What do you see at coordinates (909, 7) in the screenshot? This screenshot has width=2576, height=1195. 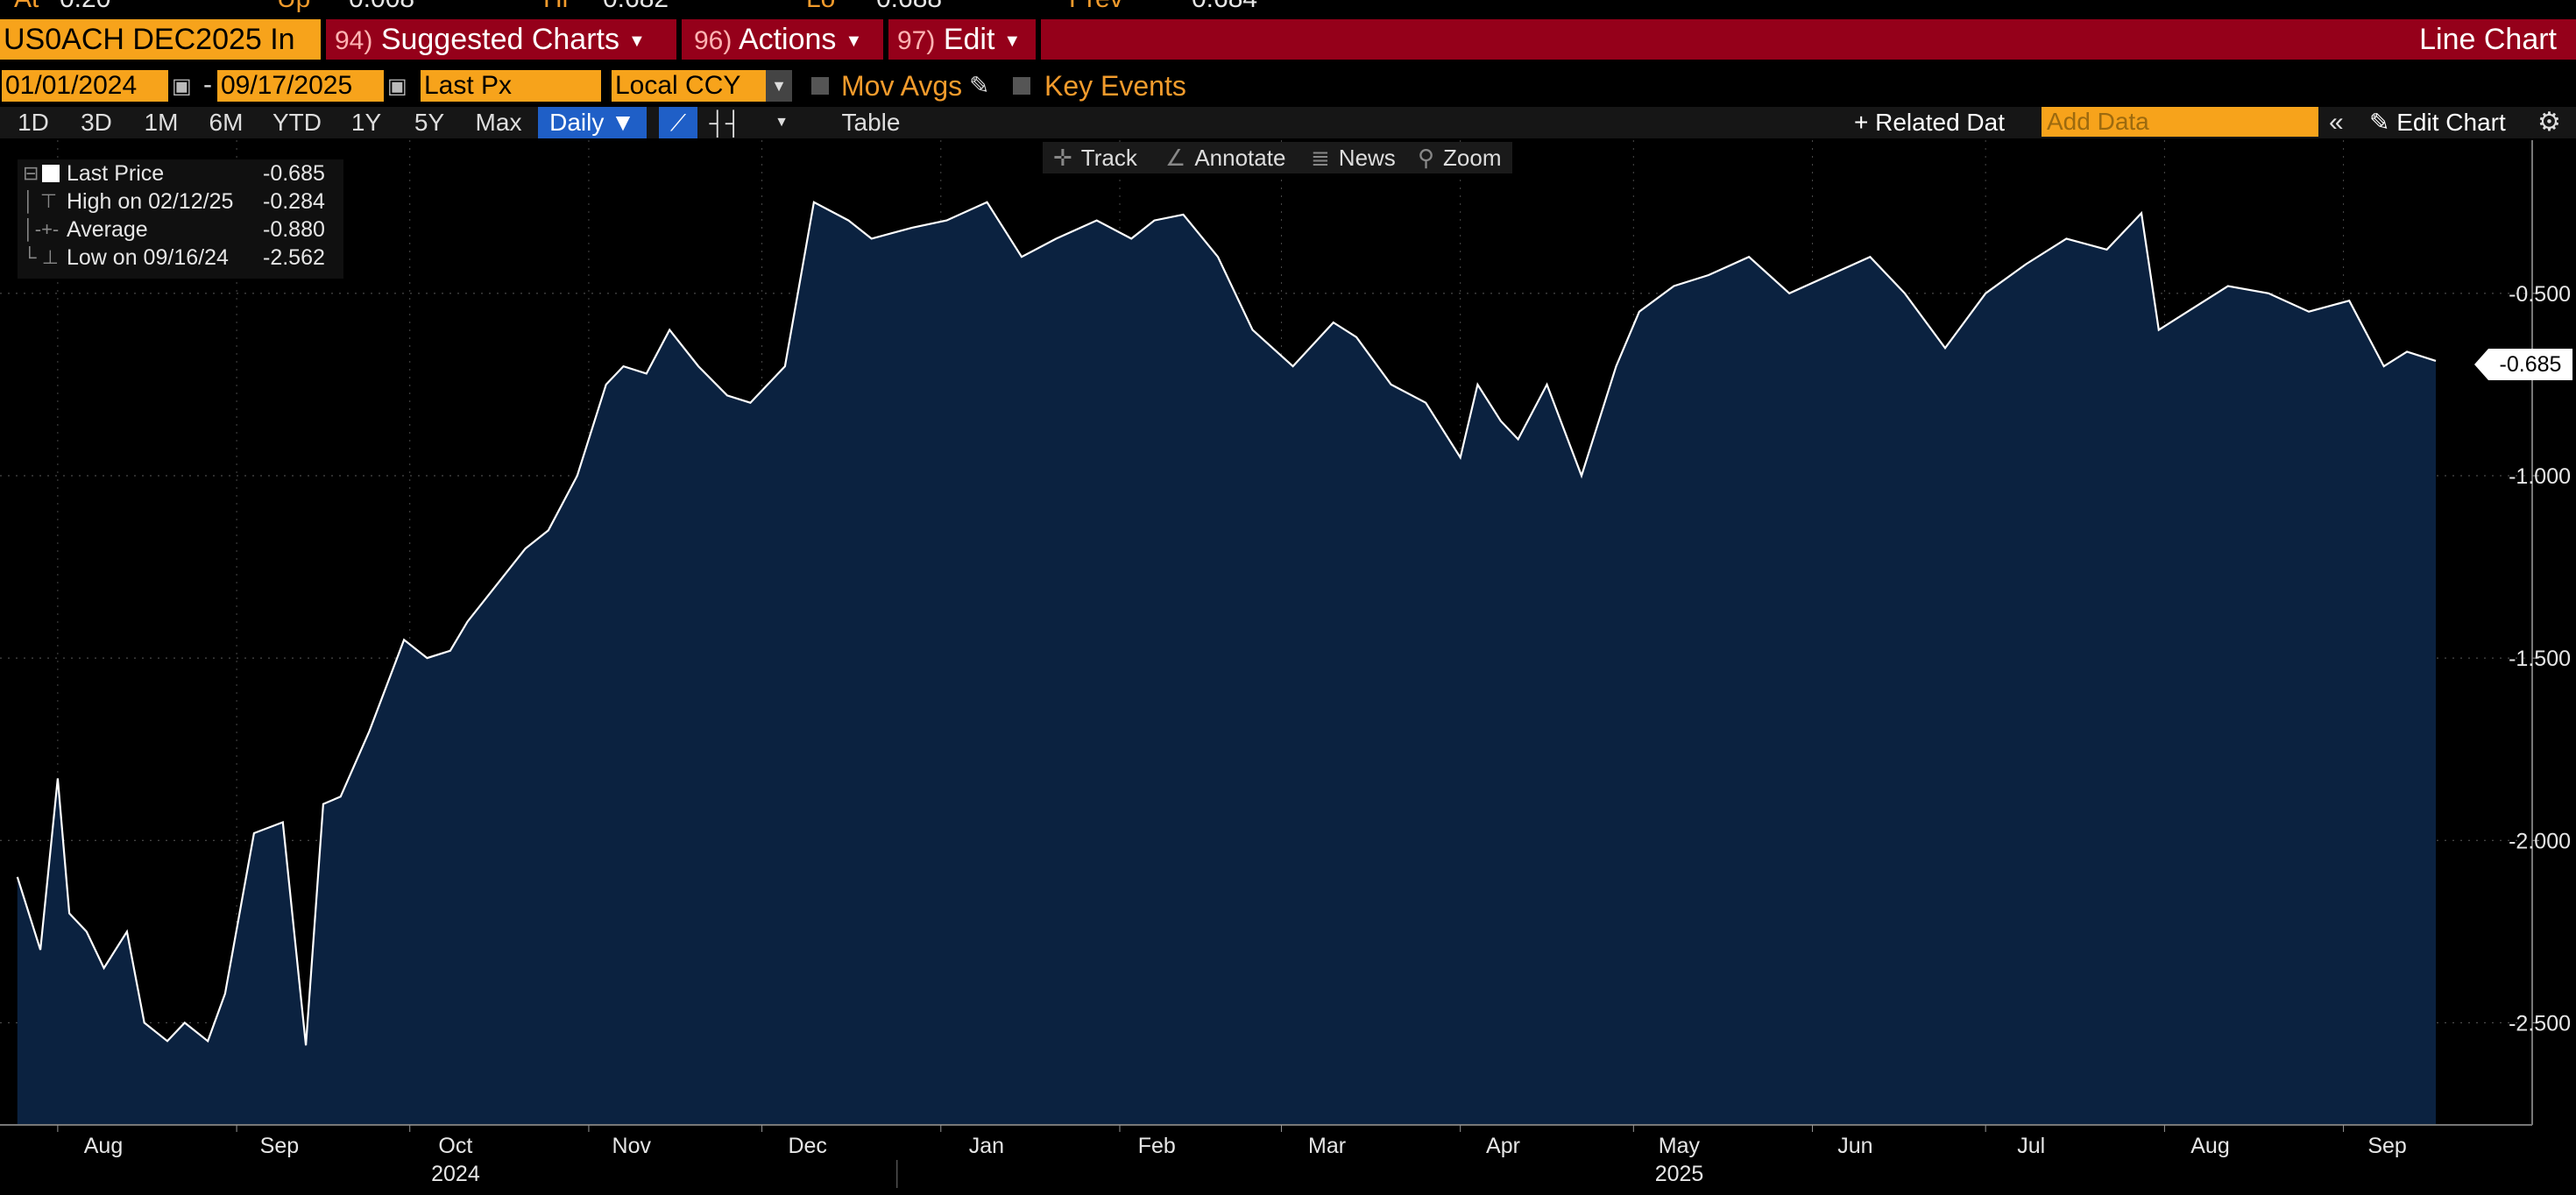 I see `quote-lo-value: 0.688` at bounding box center [909, 7].